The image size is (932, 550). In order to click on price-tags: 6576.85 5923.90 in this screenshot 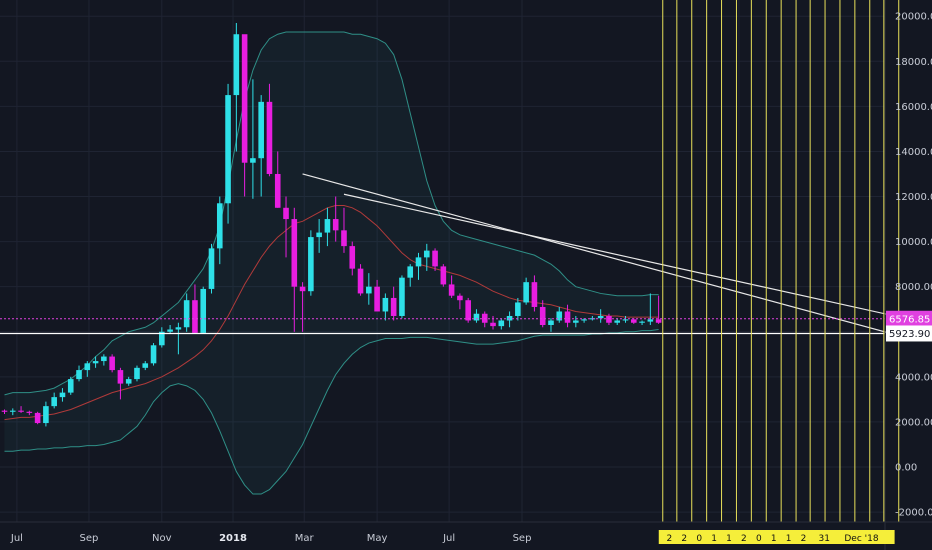, I will do `click(909, 326)`.